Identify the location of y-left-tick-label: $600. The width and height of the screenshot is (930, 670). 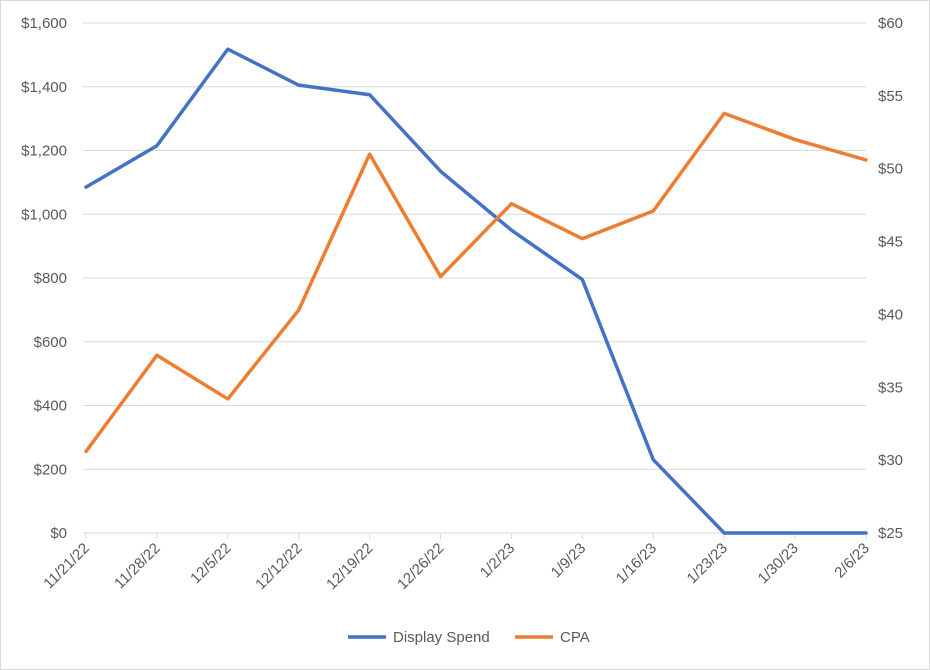
(50, 342).